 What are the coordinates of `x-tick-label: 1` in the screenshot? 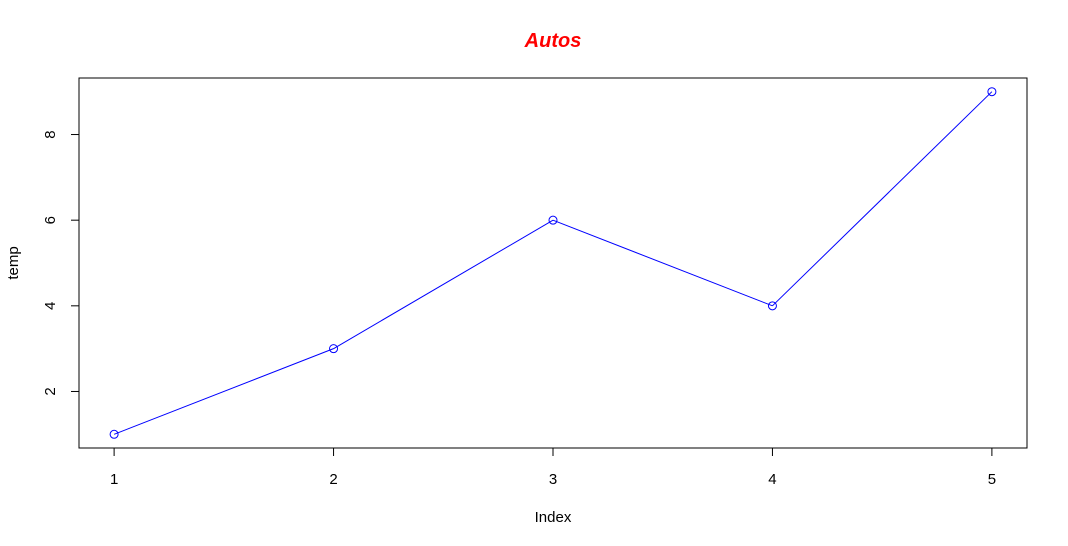 It's located at (114, 479).